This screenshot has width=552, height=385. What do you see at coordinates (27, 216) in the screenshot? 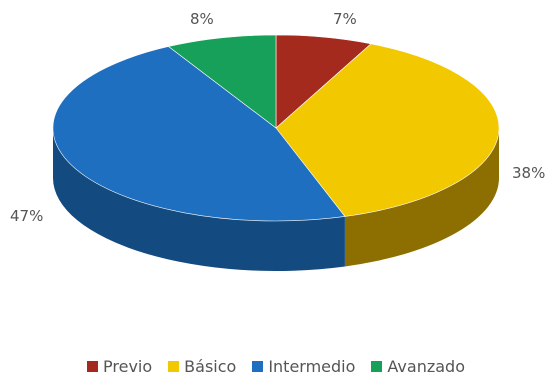
I see `data-label-intermedio: 47%` at bounding box center [27, 216].